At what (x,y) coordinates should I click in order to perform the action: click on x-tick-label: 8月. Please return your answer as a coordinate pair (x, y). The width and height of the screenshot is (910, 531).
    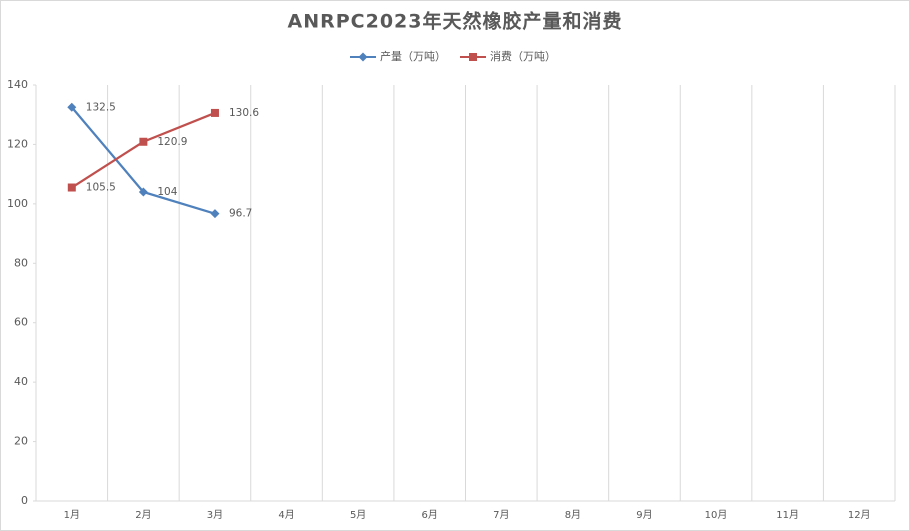
    Looking at the image, I should click on (573, 515).